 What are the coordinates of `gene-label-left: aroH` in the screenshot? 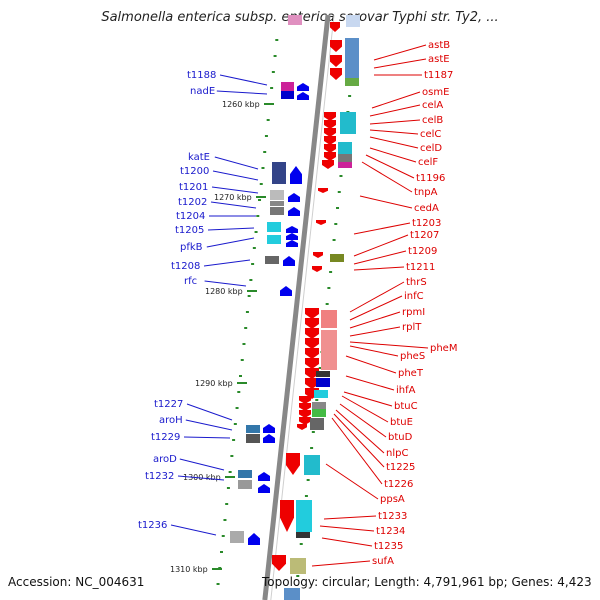 It's located at (171, 420).